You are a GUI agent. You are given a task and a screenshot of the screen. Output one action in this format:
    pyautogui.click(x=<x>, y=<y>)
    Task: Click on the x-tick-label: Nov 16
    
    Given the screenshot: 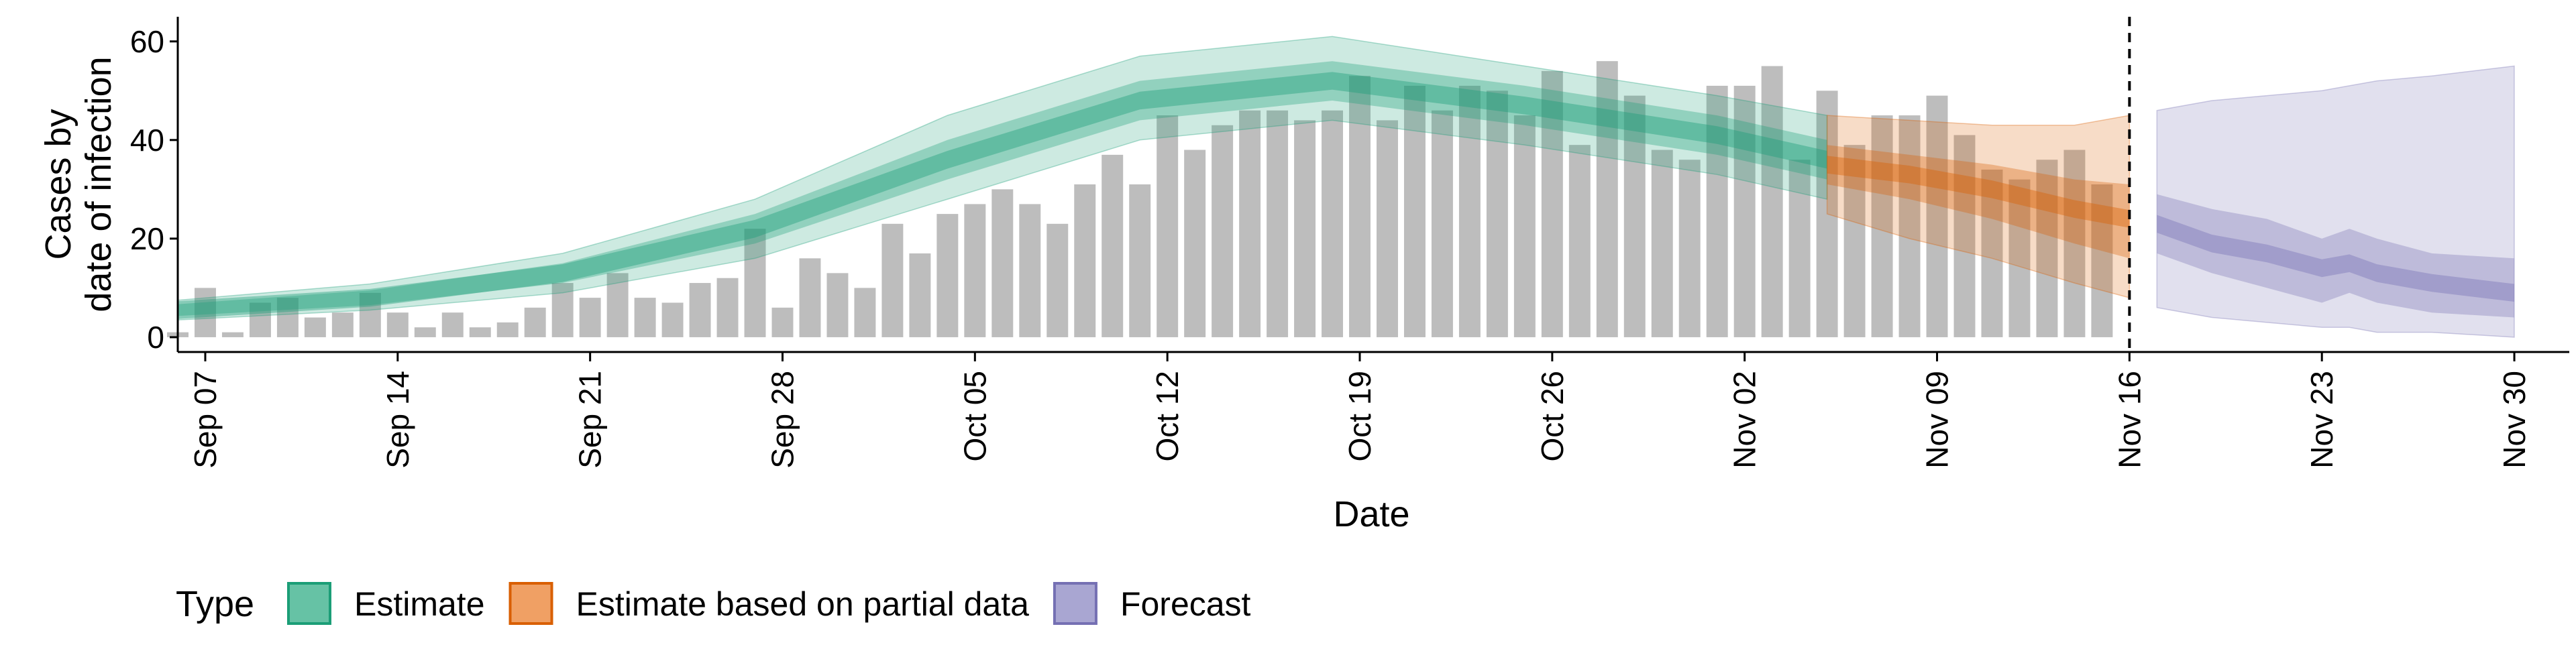 What is the action you would take?
    pyautogui.click(x=2129, y=420)
    